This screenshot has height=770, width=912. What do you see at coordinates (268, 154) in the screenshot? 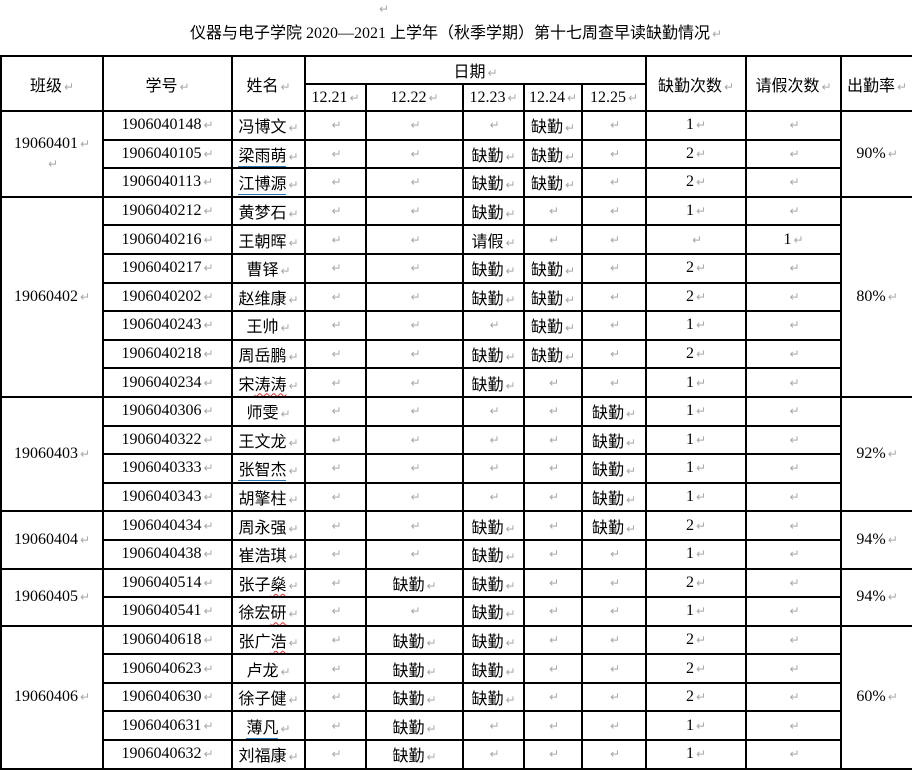
I see `name-cell: 梁雨萌 ↵` at bounding box center [268, 154].